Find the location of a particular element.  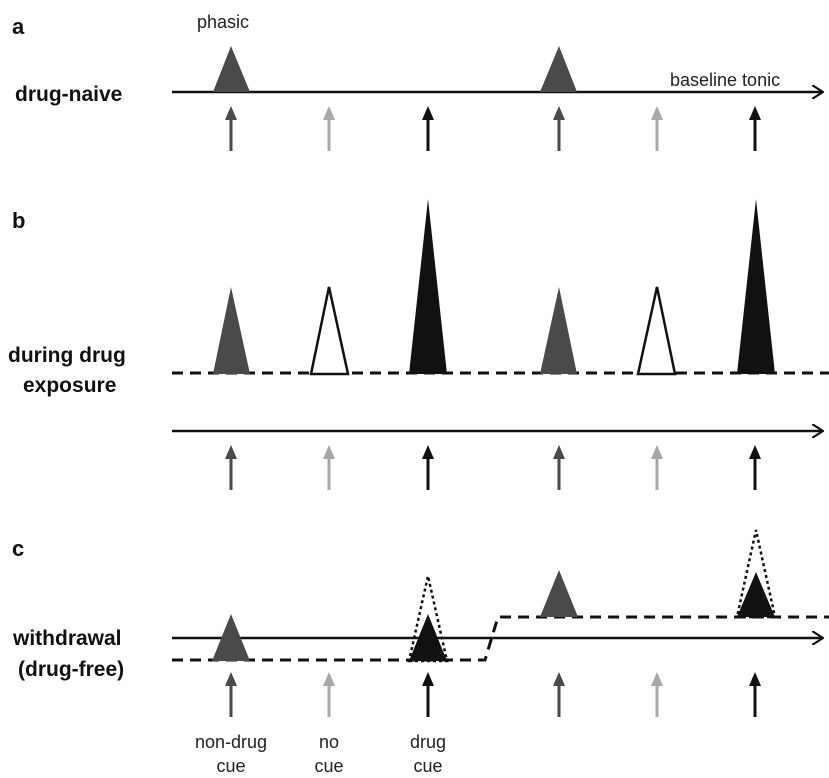

baseline-tonic-label: baseline tonic is located at coordinates (725, 80).